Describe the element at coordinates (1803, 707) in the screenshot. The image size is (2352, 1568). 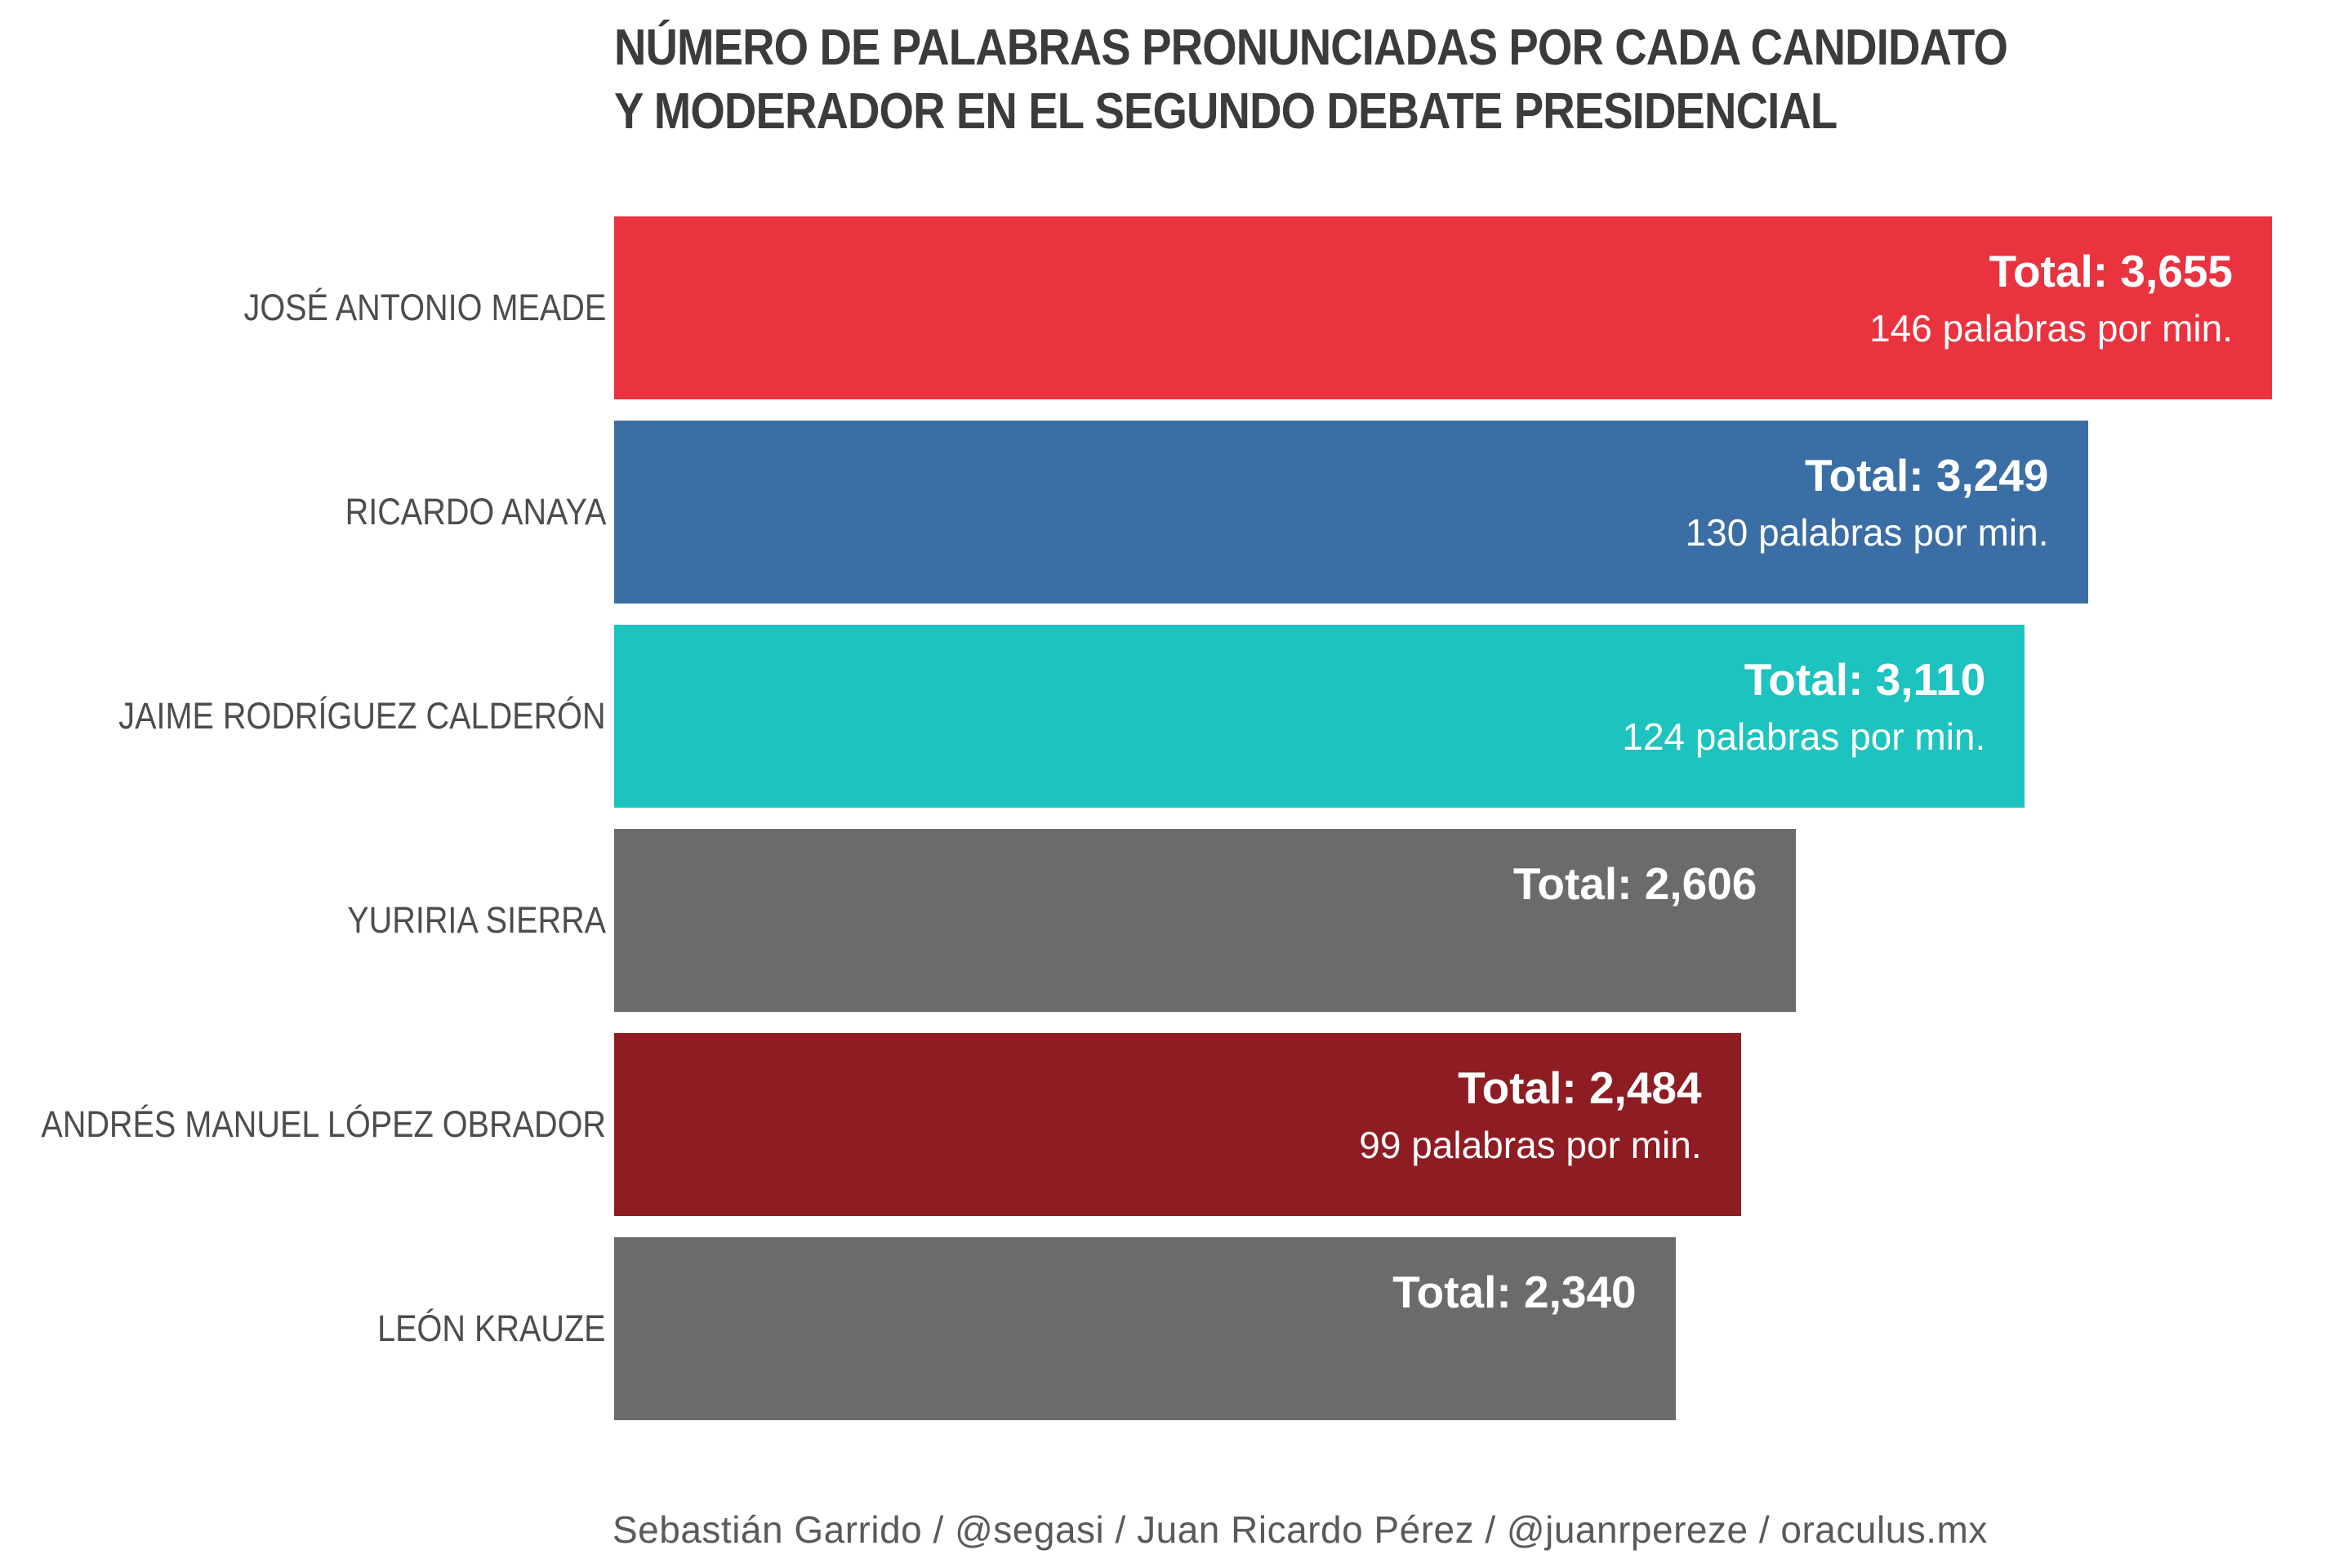
I see `bar-value-labels: Total: 3,110 124 palabras por min.` at that location.